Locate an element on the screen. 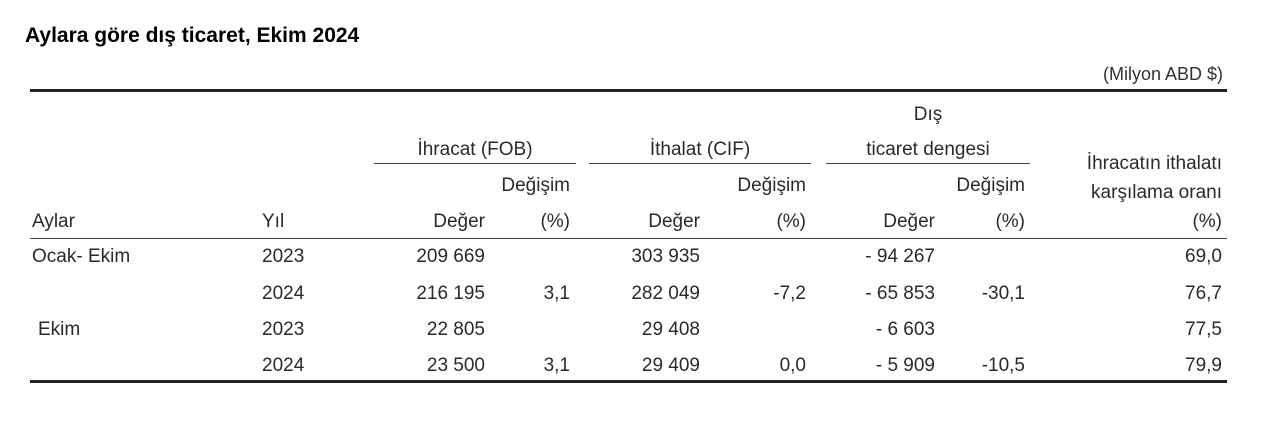  row-label: Ekim is located at coordinates (59, 329).